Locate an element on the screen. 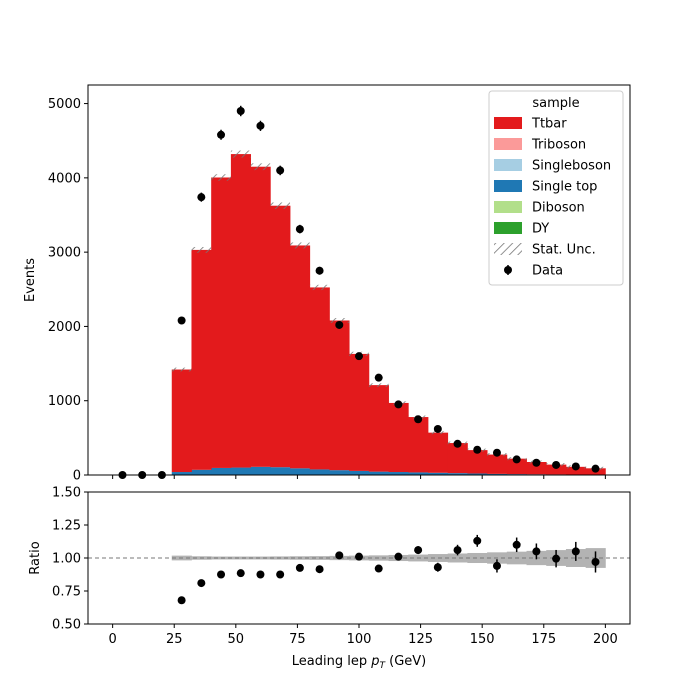  ratio-xtick-label-2: 50 is located at coordinates (236, 639).